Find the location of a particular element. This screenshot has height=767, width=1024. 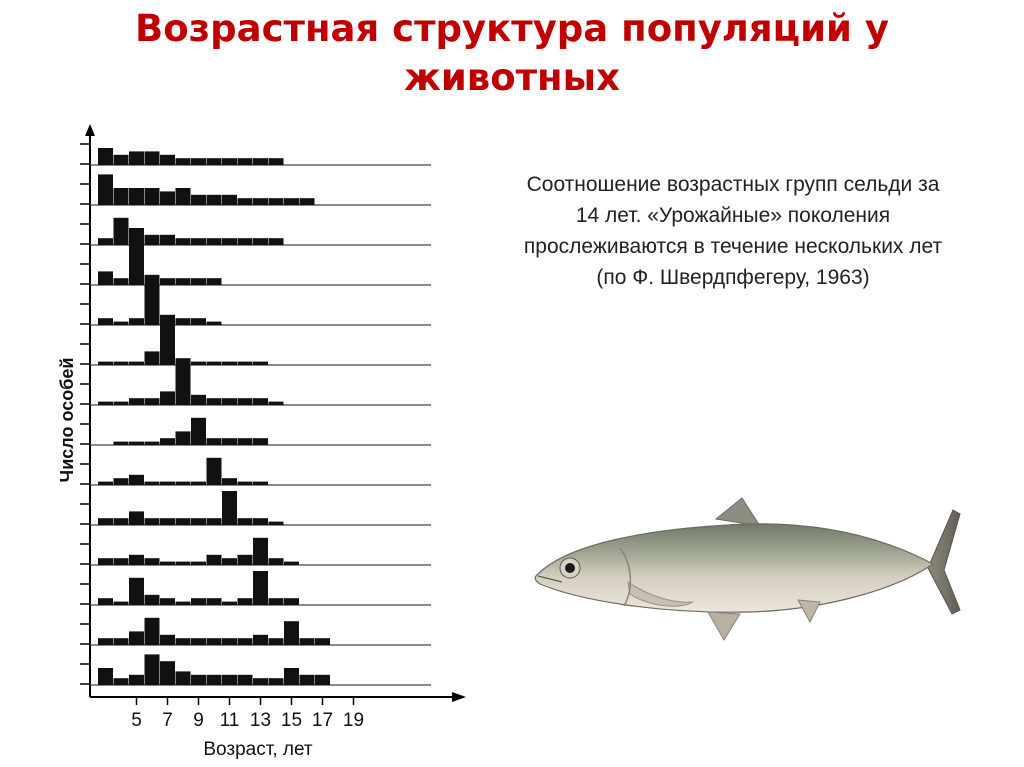

x-tick-label: 17 is located at coordinates (322, 720).